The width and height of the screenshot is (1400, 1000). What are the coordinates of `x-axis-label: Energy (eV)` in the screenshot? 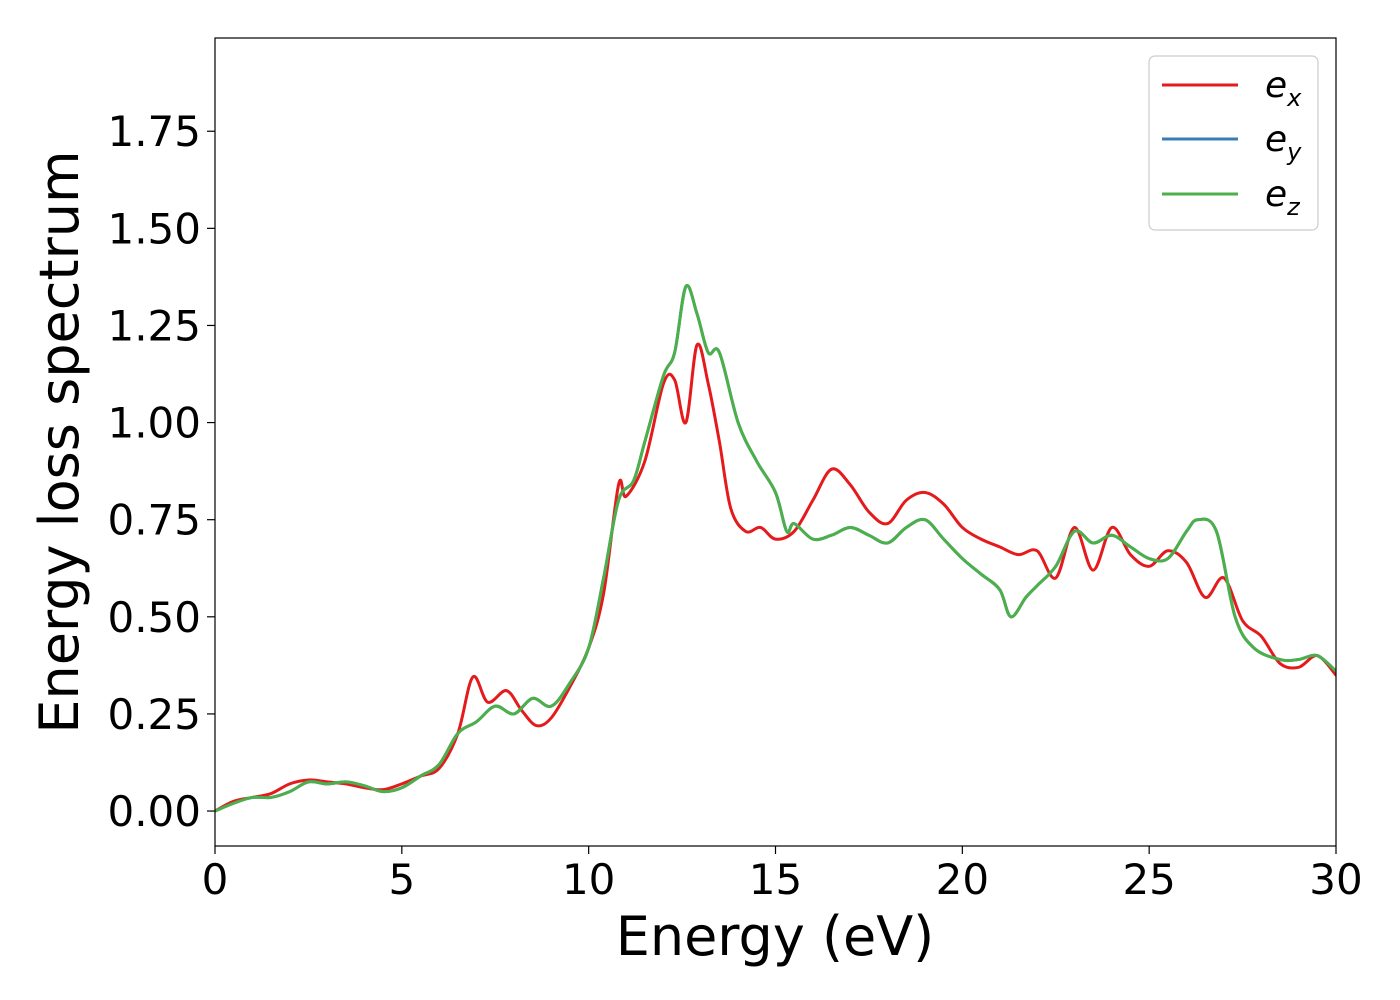 It's located at (775, 936).